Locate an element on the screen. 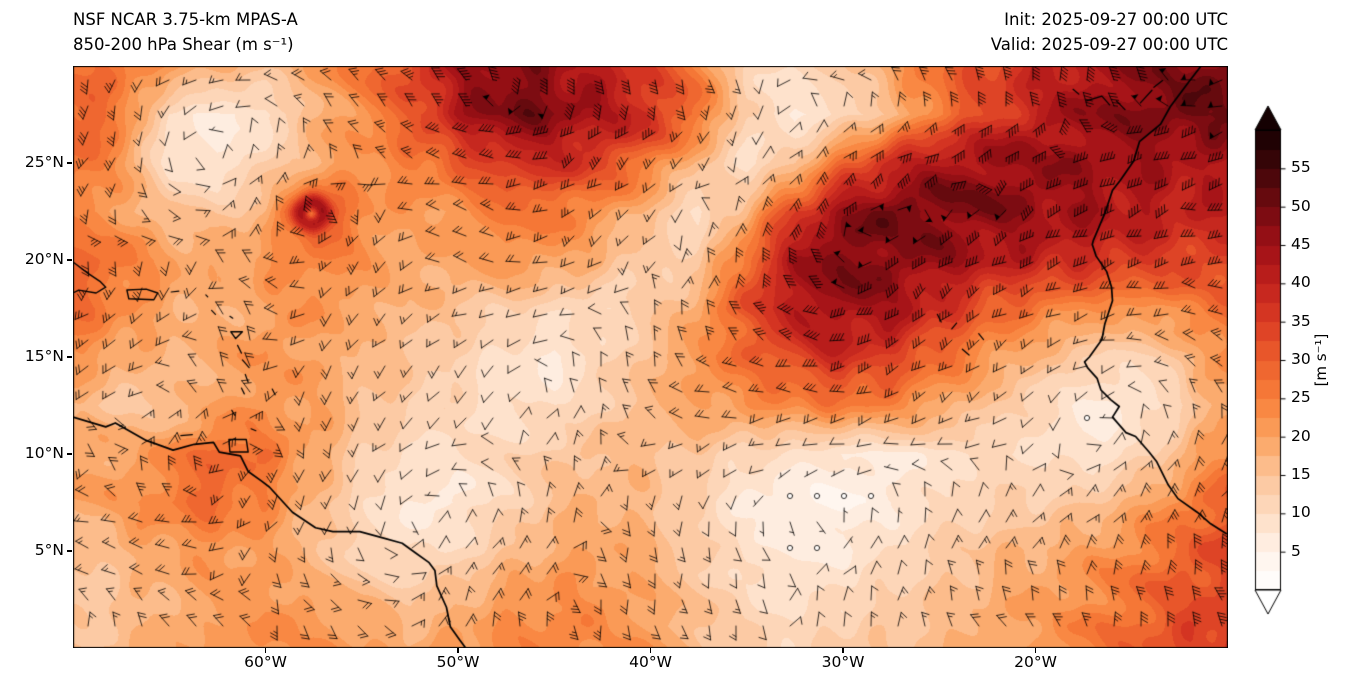 This screenshot has height=692, width=1353. x-tick-label: 30°W is located at coordinates (843, 662).